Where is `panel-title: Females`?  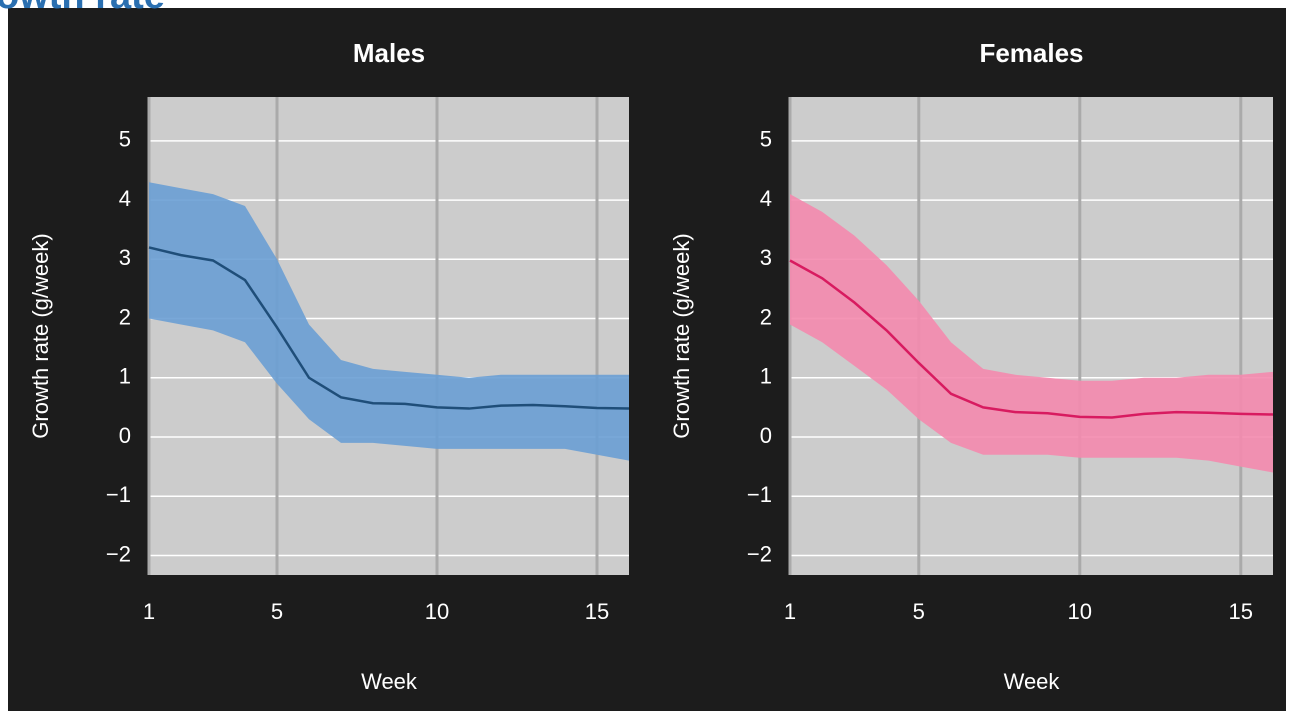 panel-title: Females is located at coordinates (1031, 53).